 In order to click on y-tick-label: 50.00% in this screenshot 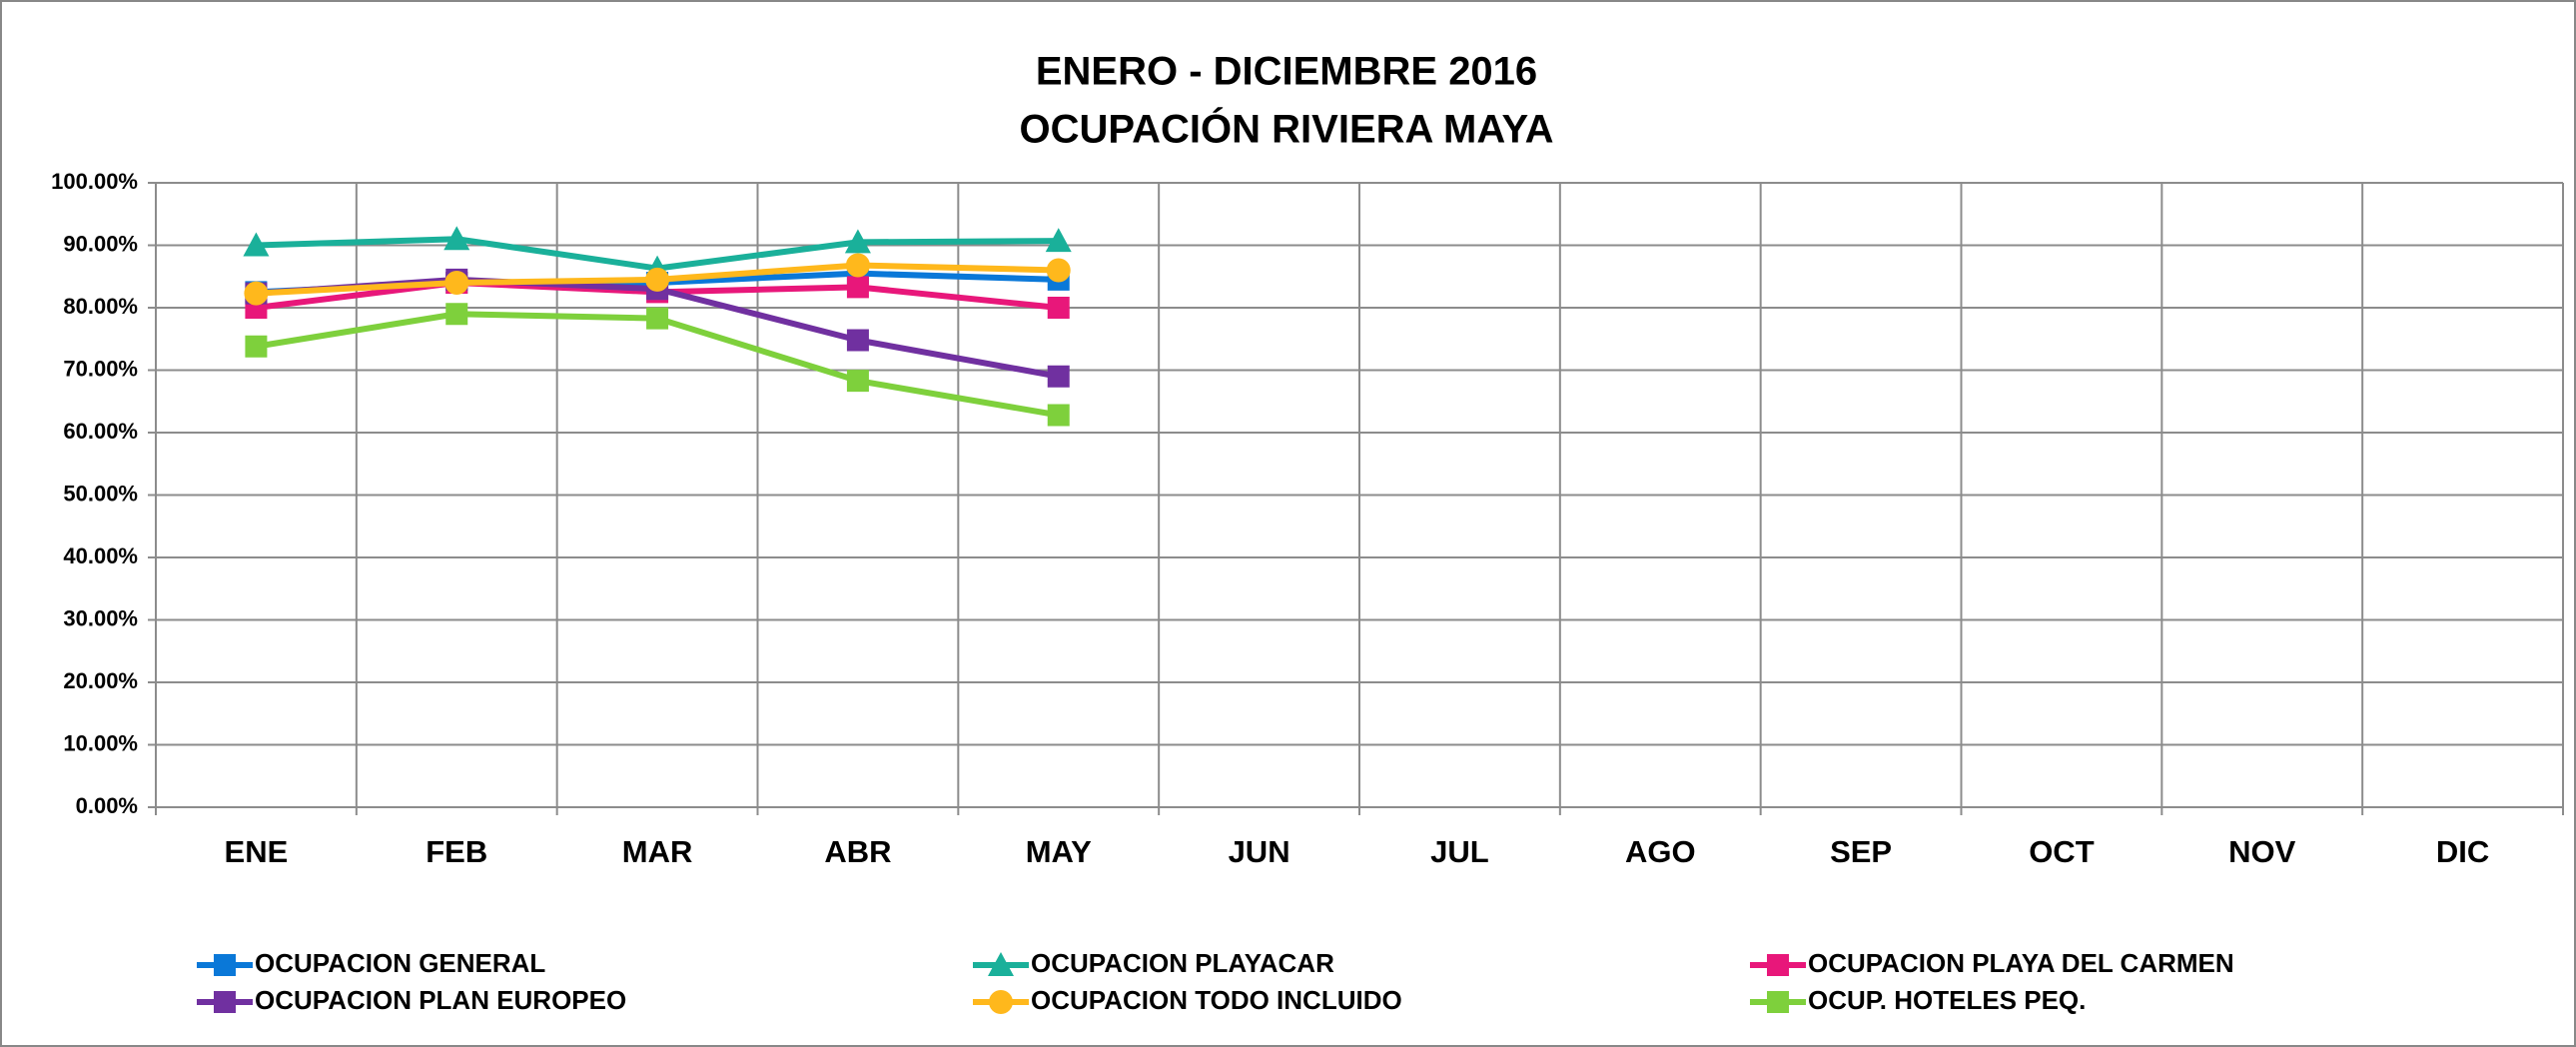, I will do `click(100, 493)`.